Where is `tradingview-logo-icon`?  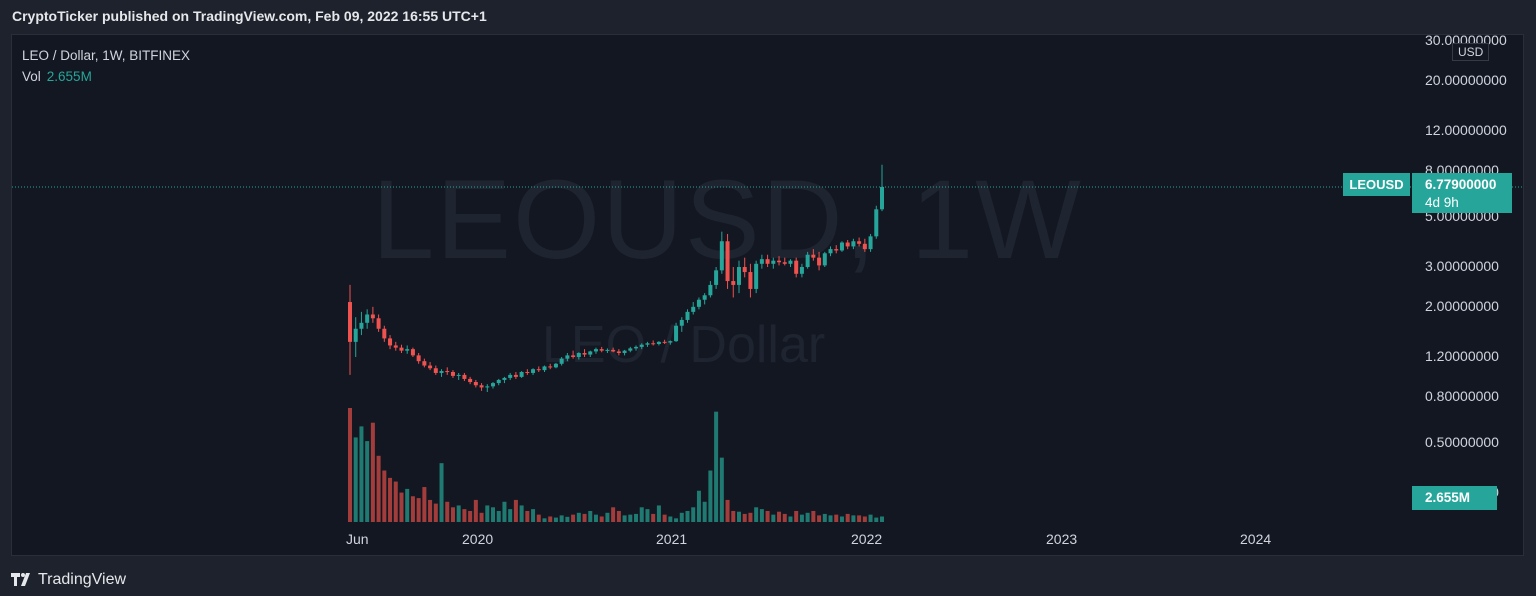 tradingview-logo-icon is located at coordinates (23, 582).